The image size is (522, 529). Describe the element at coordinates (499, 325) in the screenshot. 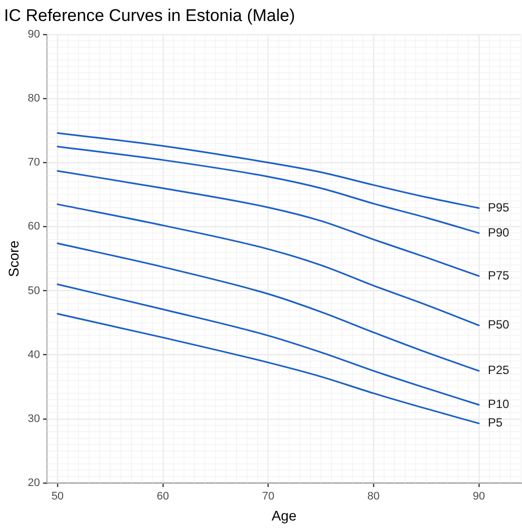

I see `series-label: P50` at that location.